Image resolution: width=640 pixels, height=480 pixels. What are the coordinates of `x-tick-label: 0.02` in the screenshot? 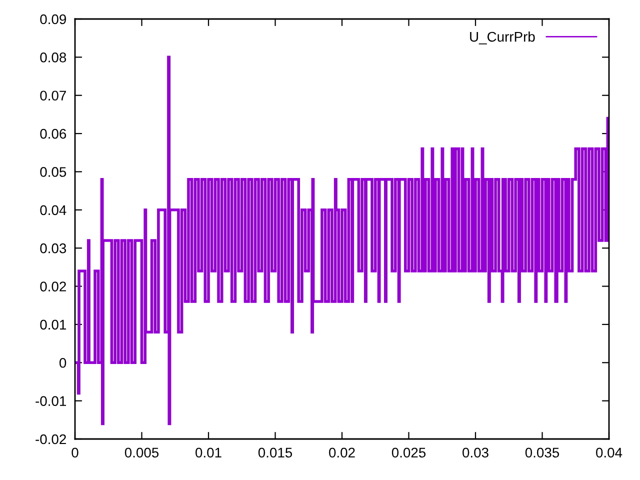 It's located at (342, 453).